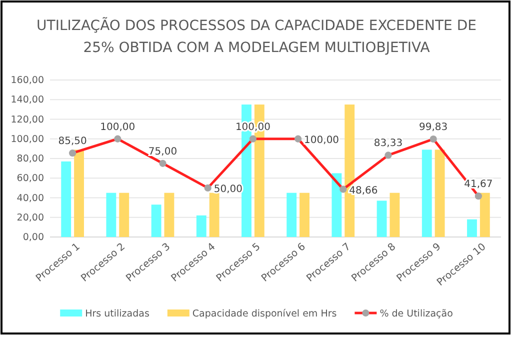  What do you see at coordinates (256, 36) in the screenshot?
I see `chart-title: UTILIZAÇÃO DOS PROCESSOS DA CAPACIDADE EXCEDENTE DE 25% OBTIDA COM A MODELAGEM MULTIOBJETIVA` at bounding box center [256, 36].